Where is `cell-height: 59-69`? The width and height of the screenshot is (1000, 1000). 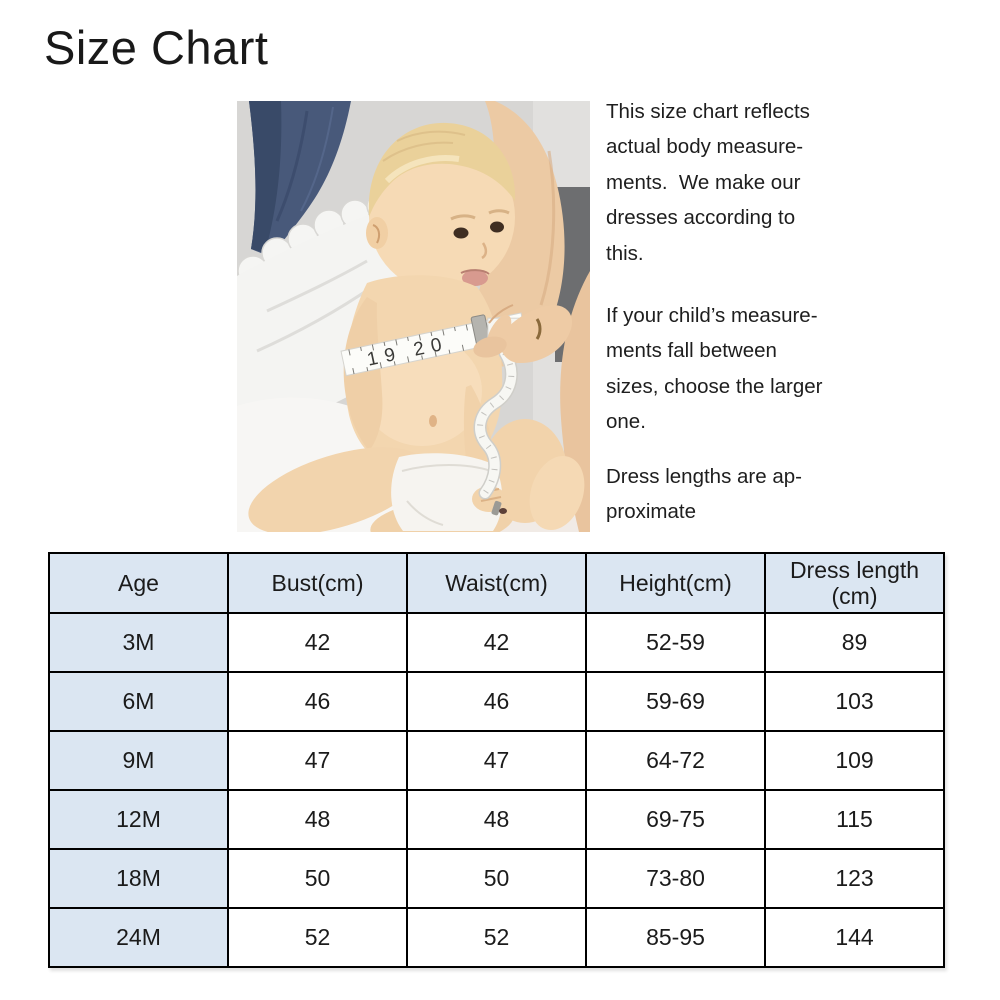 cell-height: 59-69 is located at coordinates (675, 701).